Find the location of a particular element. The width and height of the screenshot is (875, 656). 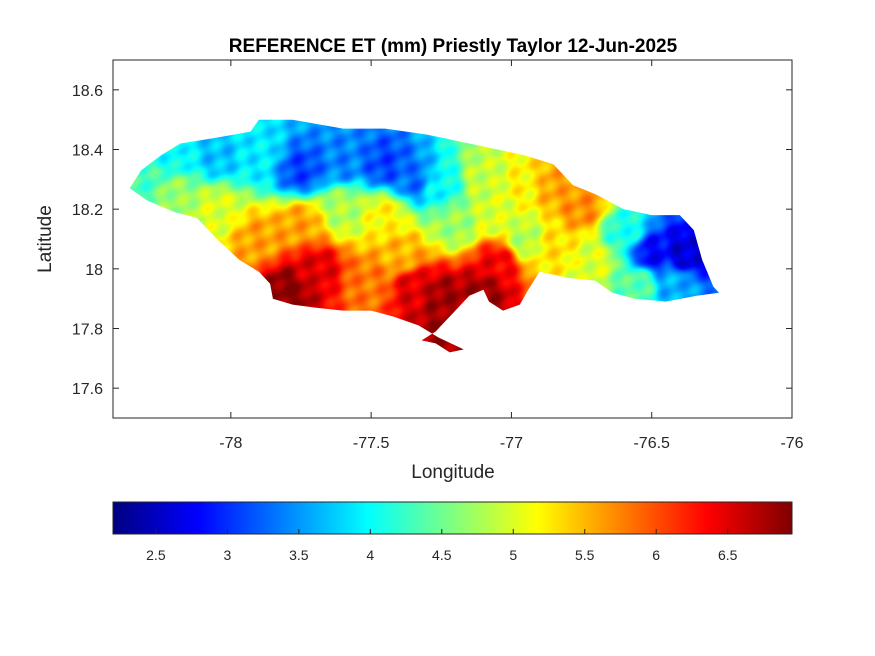

colorbar-ticks: 2.5 3 3.5 4 4.5 5 5.5 6 6.5 is located at coordinates (442, 546).